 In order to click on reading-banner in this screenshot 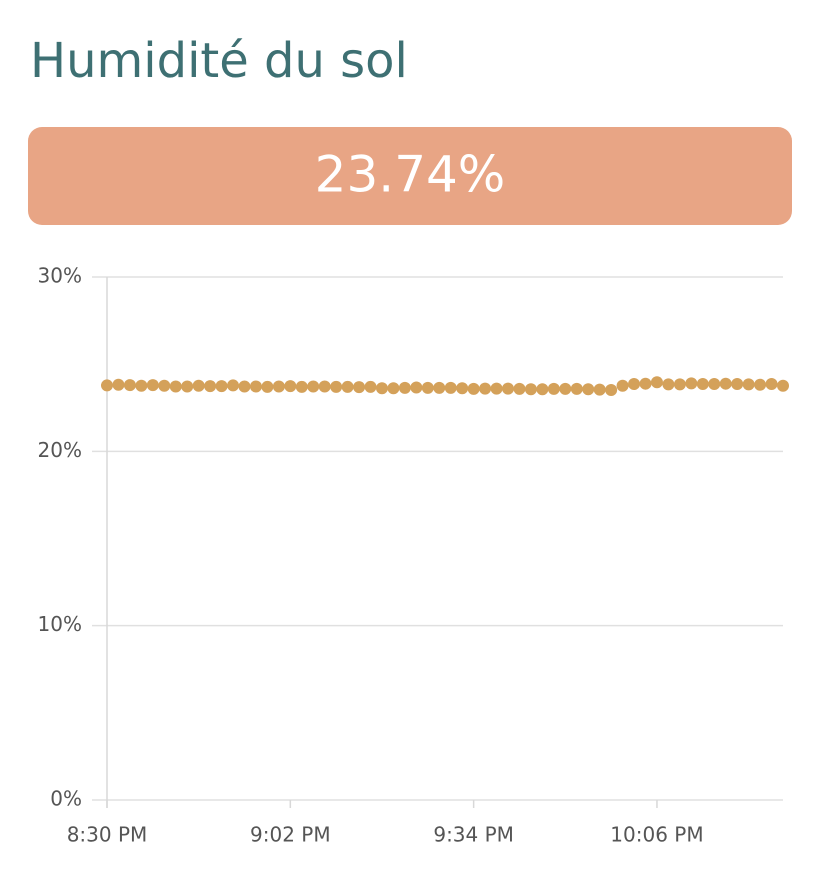, I will do `click(410, 176)`.